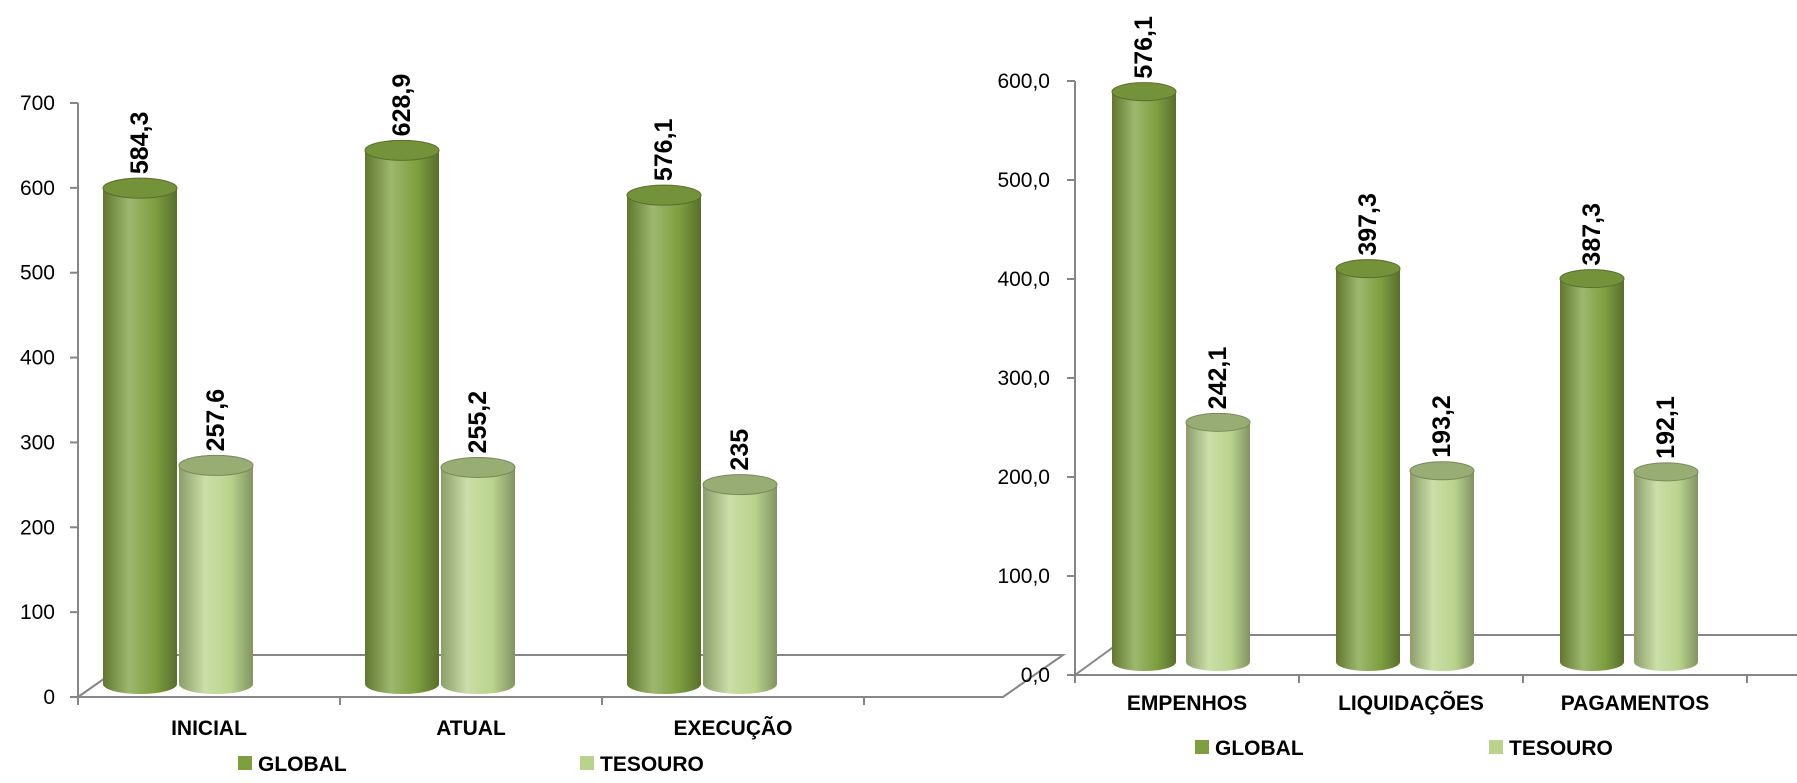 This screenshot has width=1797, height=783. What do you see at coordinates (216, 420) in the screenshot?
I see `data-label: 257,6` at bounding box center [216, 420].